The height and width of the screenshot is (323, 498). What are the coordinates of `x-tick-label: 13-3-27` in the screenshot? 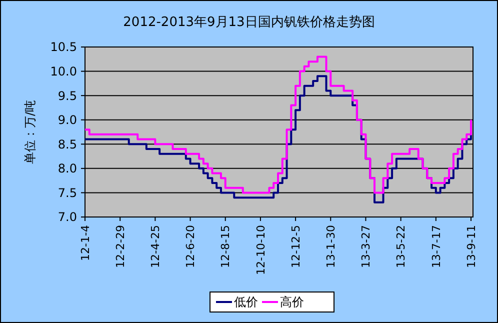 It's located at (366, 246).